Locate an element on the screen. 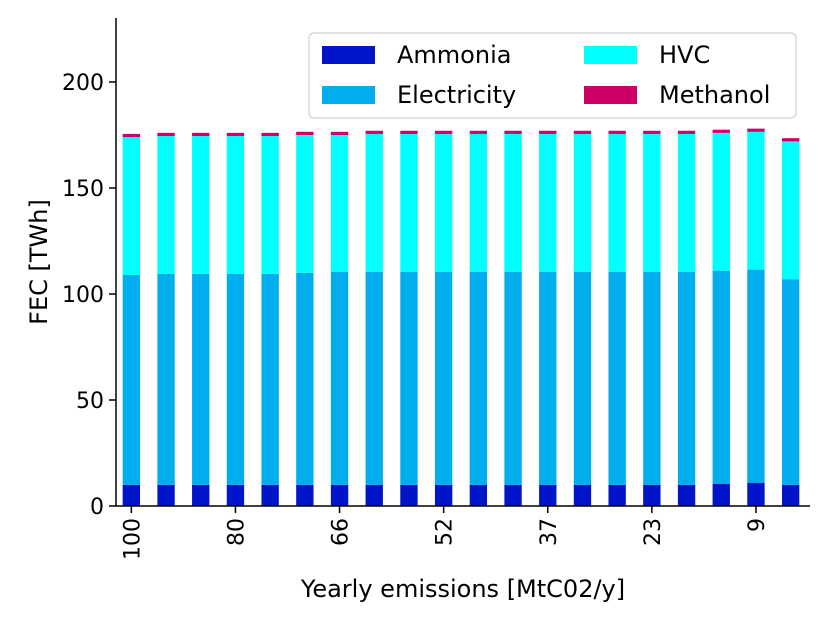 The height and width of the screenshot is (623, 830). y-tick-label: 150 is located at coordinates (83, 189).